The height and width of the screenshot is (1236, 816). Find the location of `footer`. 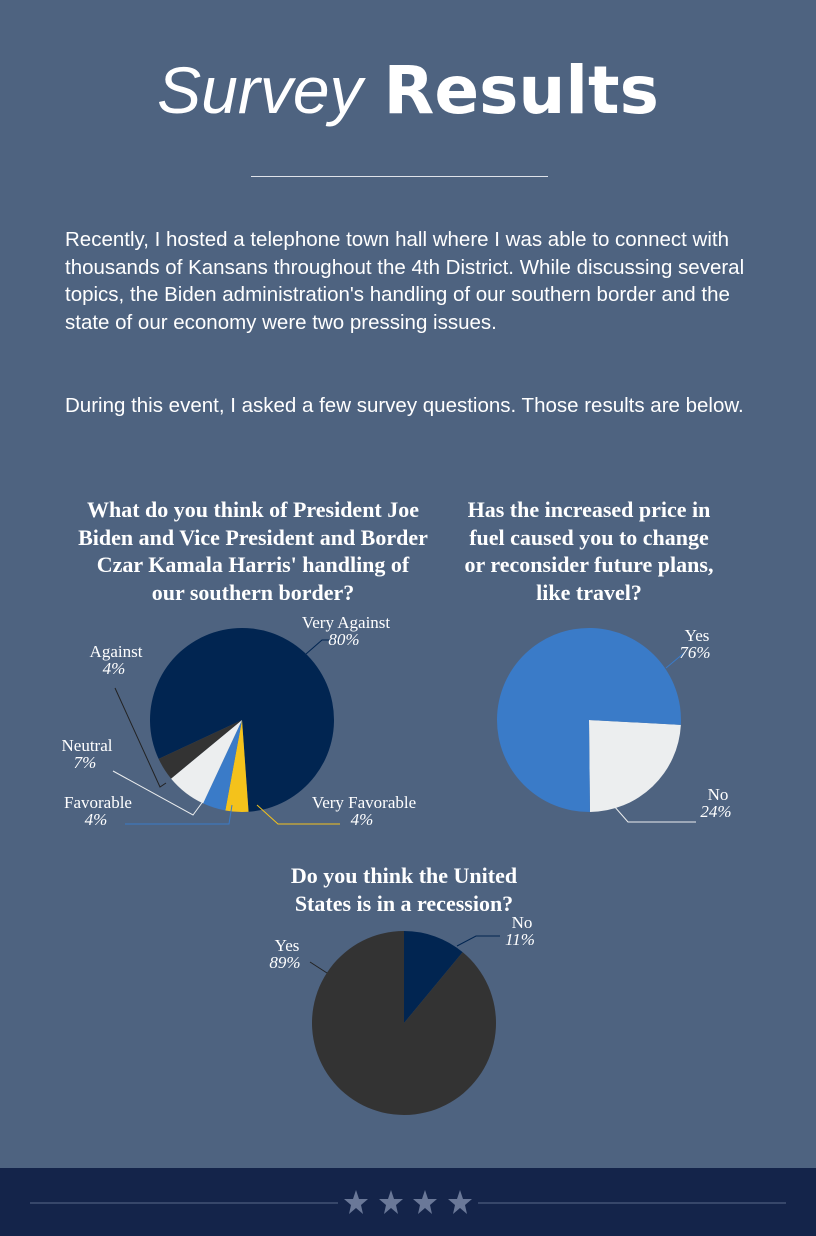

footer is located at coordinates (408, 1202).